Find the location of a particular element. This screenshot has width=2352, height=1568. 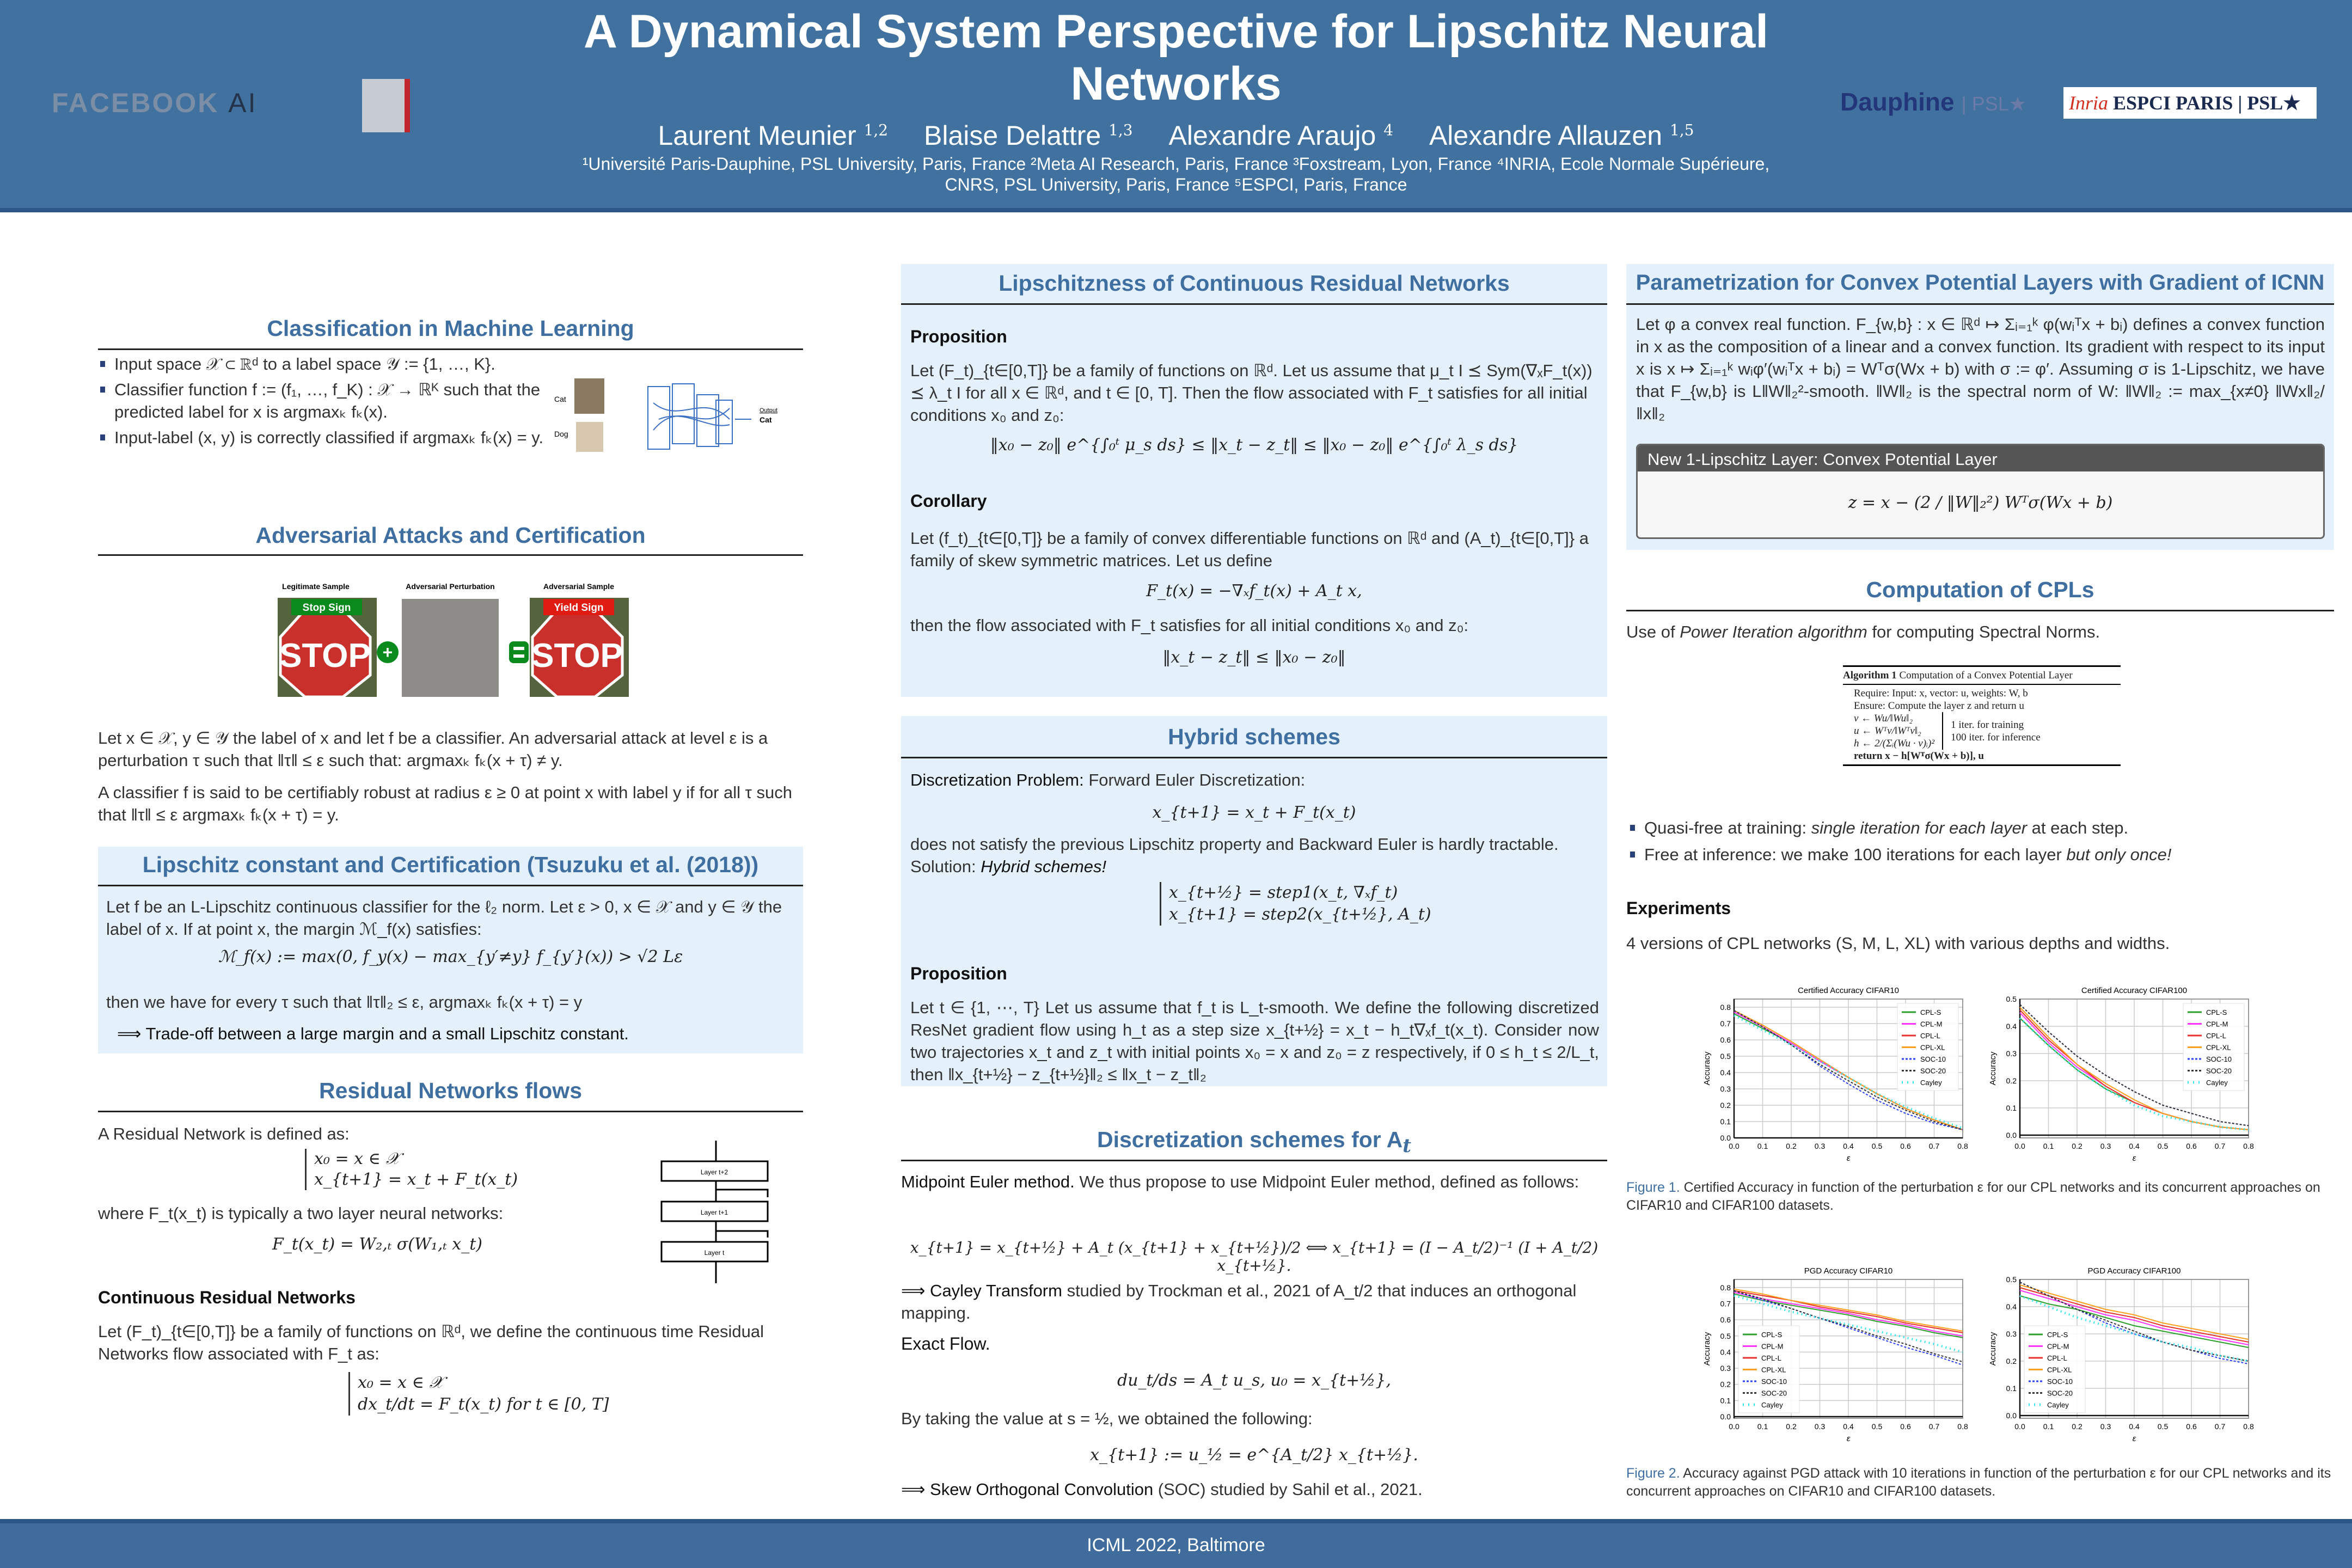

discretization-title-text: Discretization schemes for A is located at coordinates (1250, 1139).